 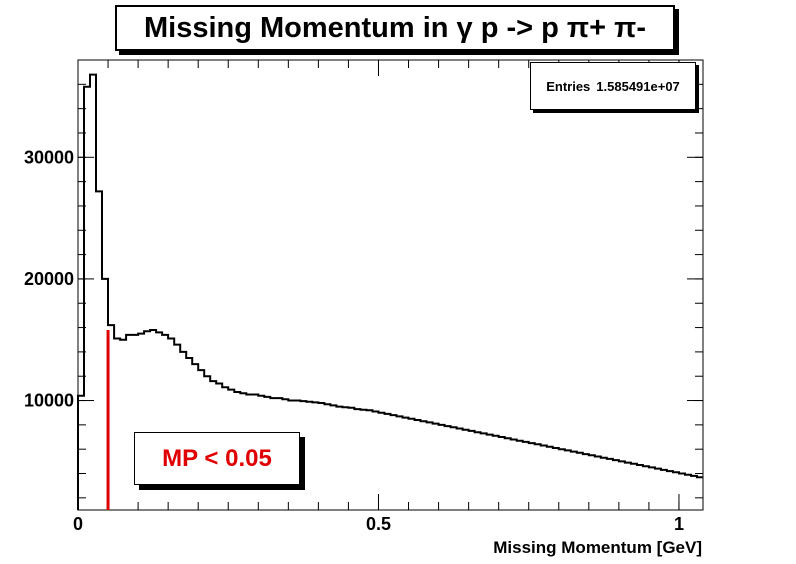 I want to click on chart-title-box: Missing Momentum in γ p -> p π+ π-, so click(x=395, y=28).